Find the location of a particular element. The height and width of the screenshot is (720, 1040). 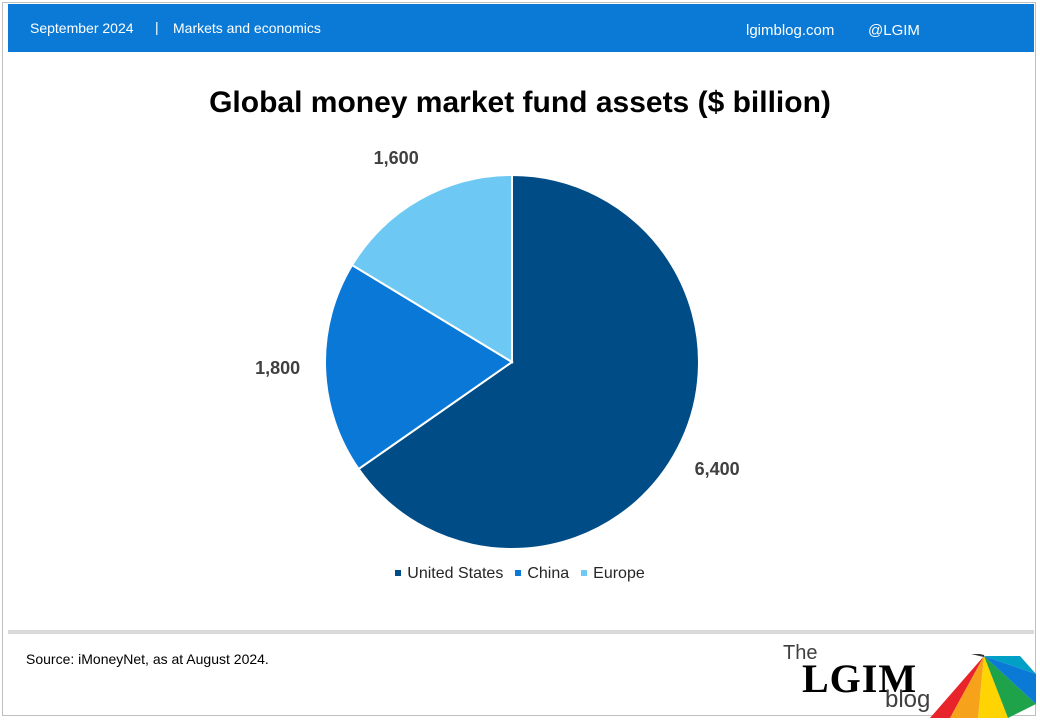

lgim-blog-logo: The LGIM blog is located at coordinates (908, 679).